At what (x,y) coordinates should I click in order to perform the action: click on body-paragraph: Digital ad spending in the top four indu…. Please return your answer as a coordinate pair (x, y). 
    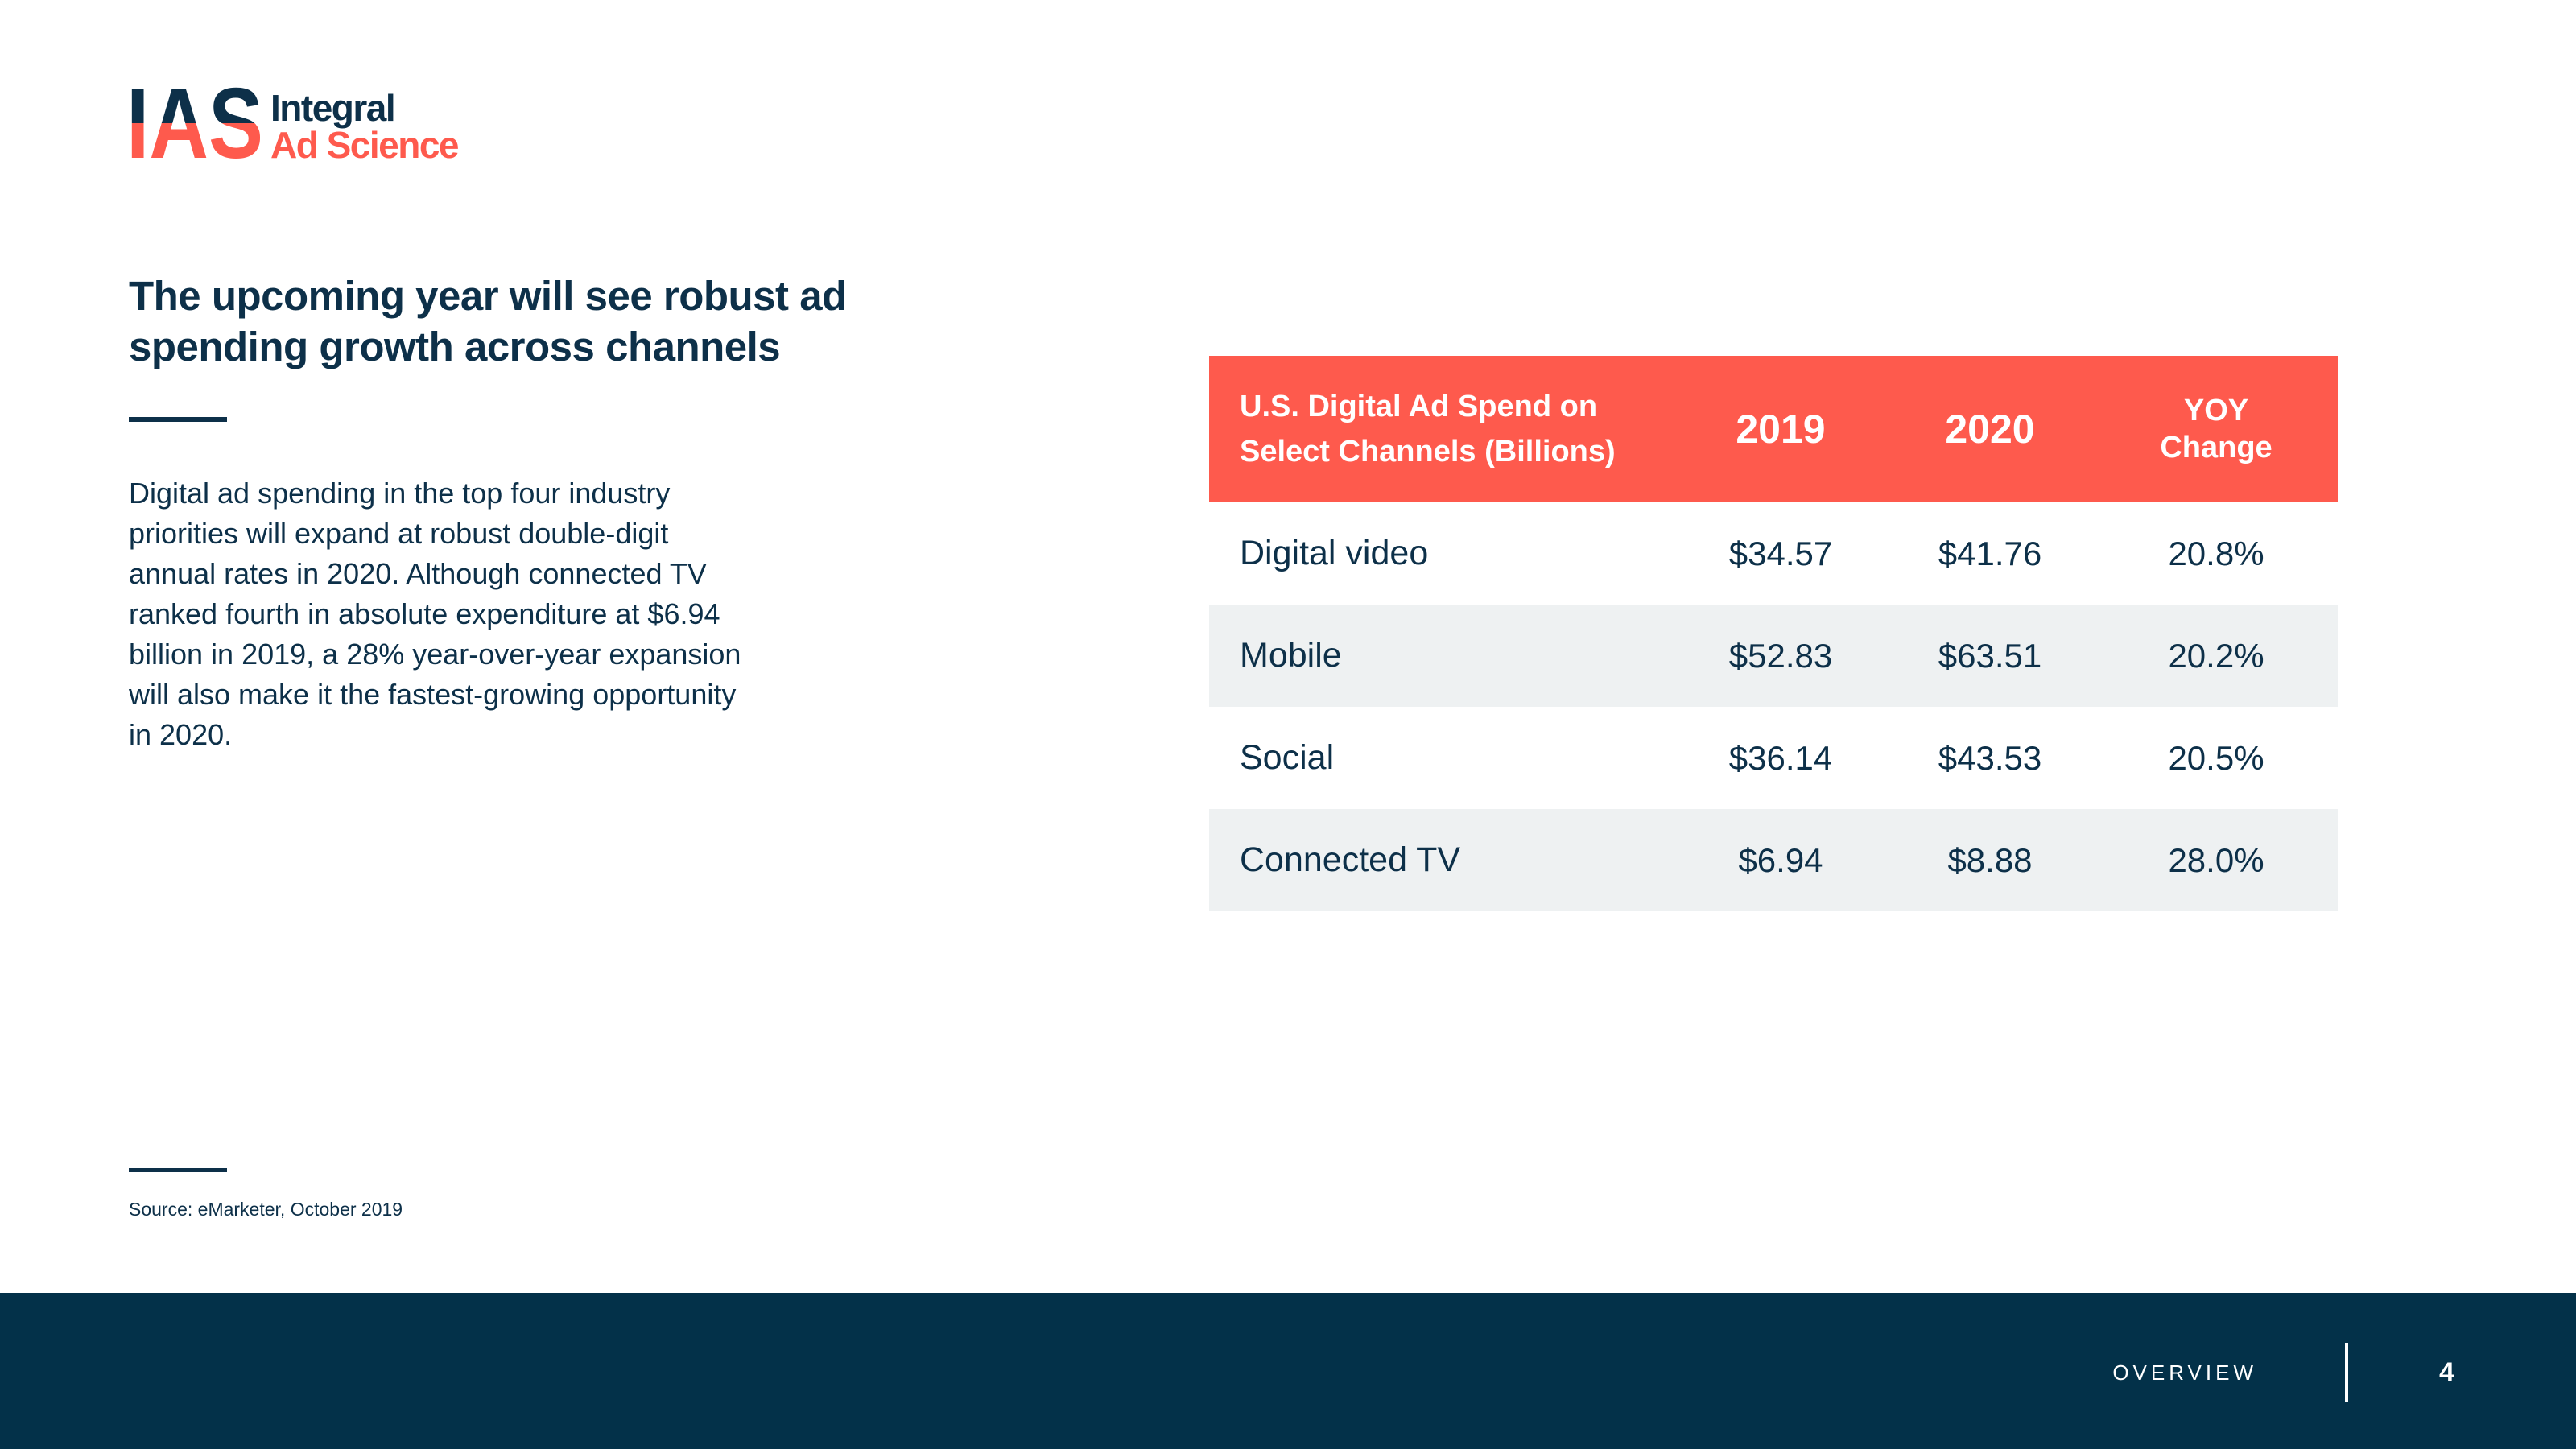
    Looking at the image, I should click on (435, 614).